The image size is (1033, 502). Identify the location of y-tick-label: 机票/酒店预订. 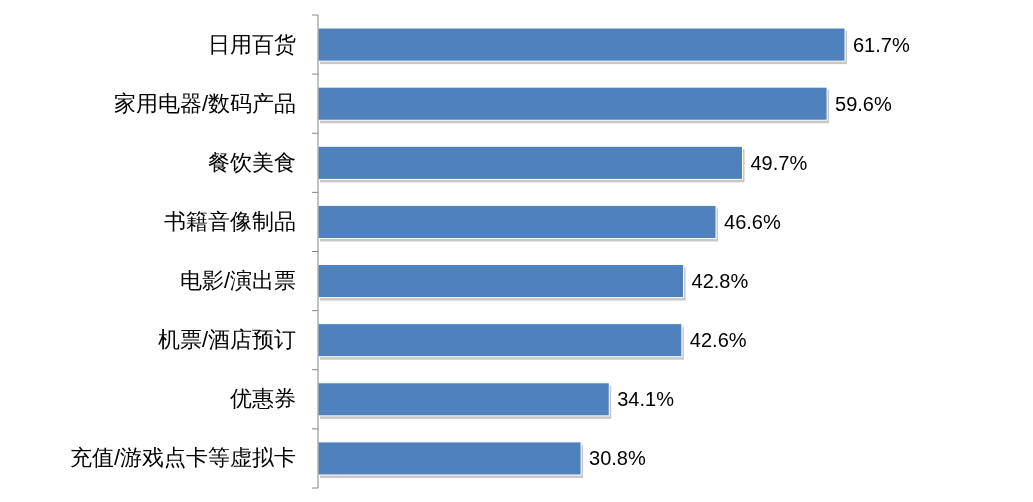
(226, 340).